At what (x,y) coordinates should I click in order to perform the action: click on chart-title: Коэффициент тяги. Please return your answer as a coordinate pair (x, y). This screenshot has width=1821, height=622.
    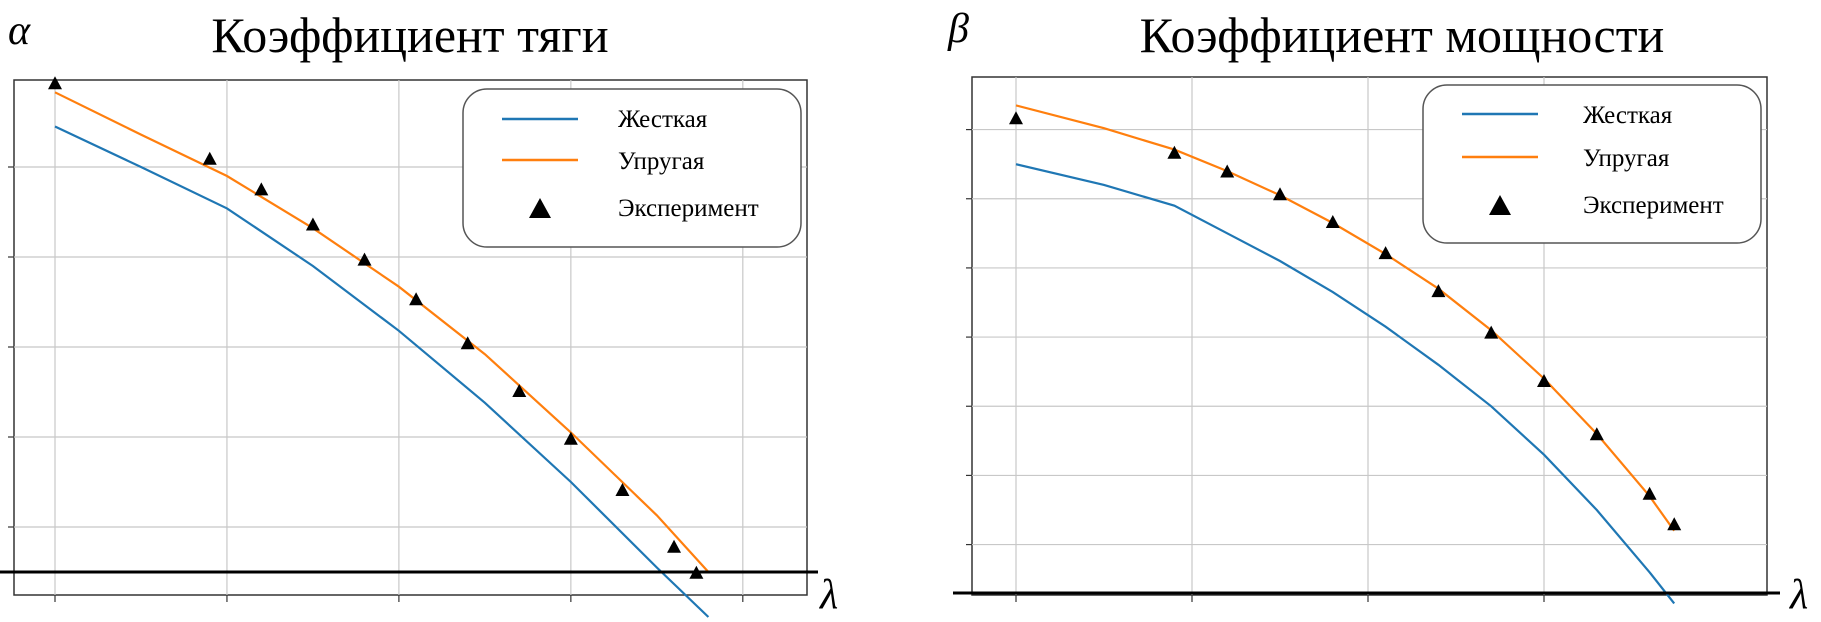
    Looking at the image, I should click on (409, 35).